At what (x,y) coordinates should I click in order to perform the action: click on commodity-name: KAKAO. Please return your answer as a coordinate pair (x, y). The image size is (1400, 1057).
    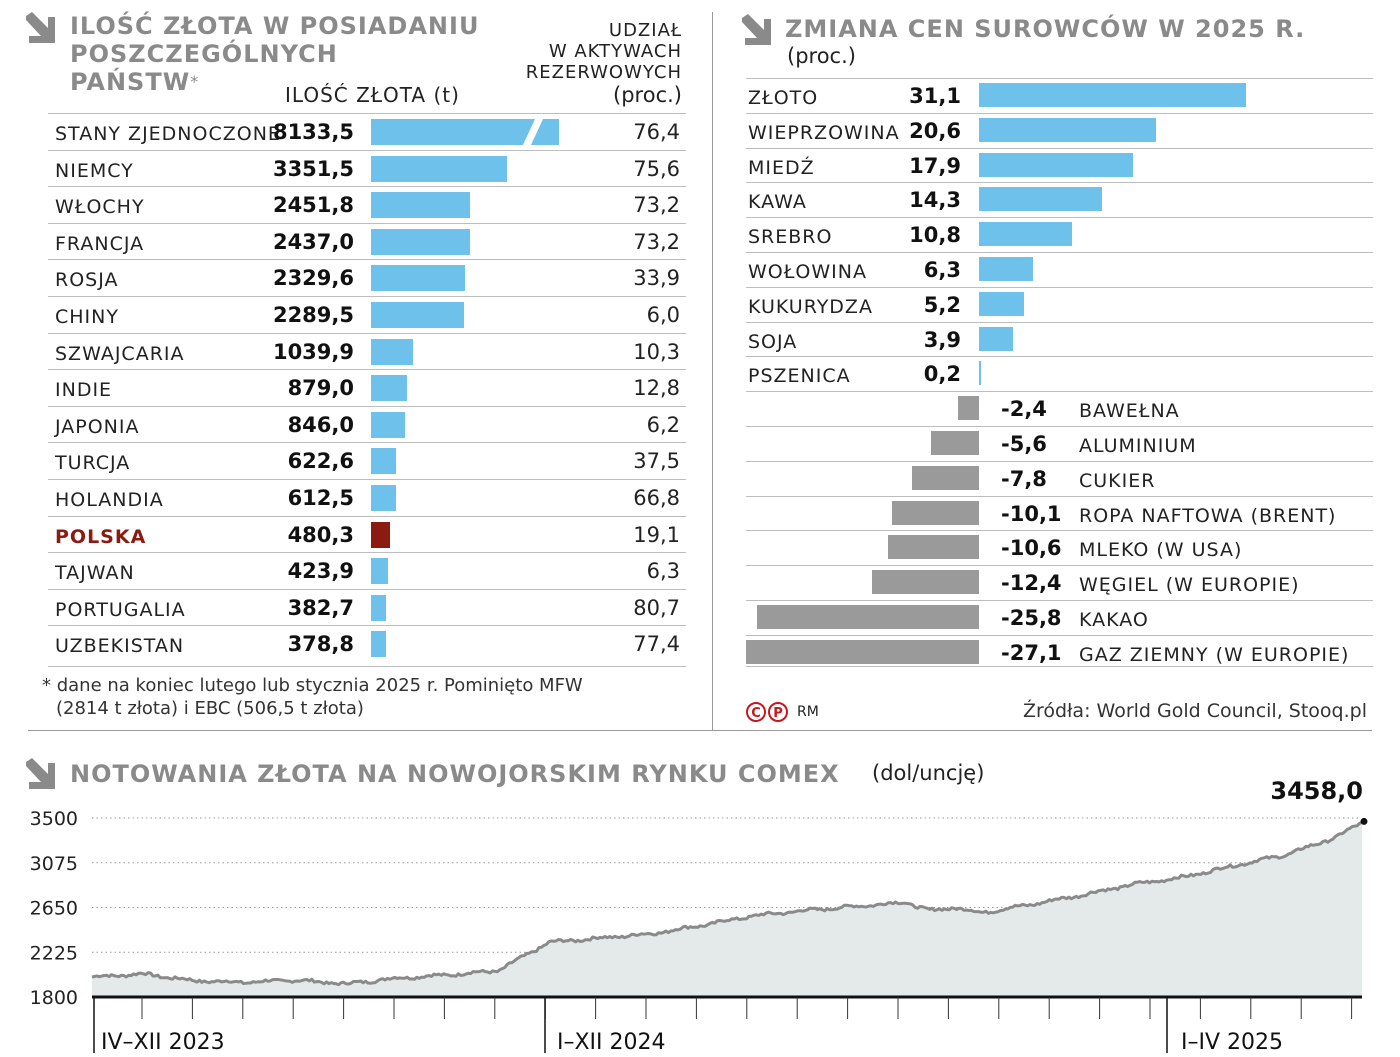
    Looking at the image, I should click on (1114, 620).